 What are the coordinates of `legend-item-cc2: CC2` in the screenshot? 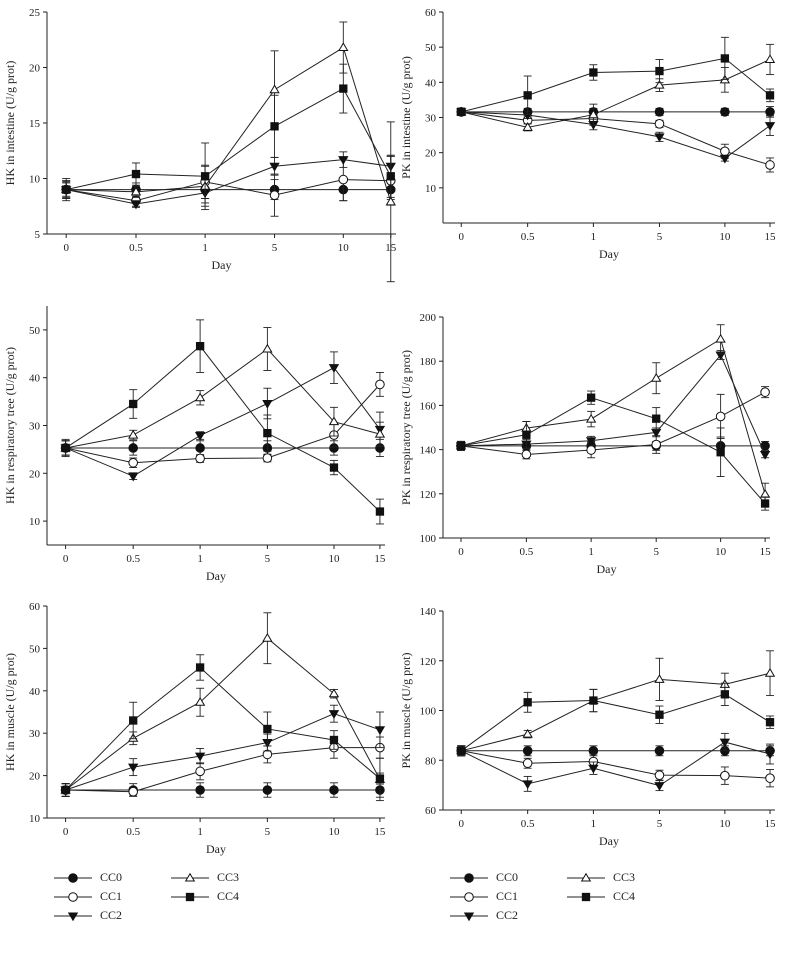 It's located at (87, 915).